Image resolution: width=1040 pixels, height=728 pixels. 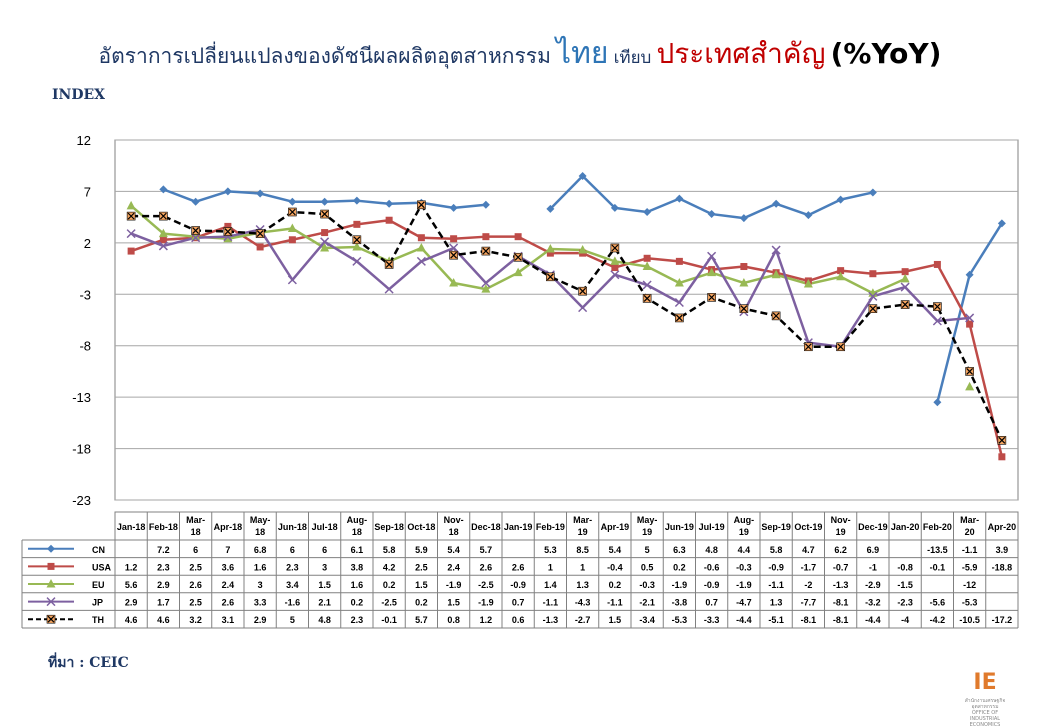 What do you see at coordinates (970, 567) in the screenshot?
I see `data-label: -5.9` at bounding box center [970, 567].